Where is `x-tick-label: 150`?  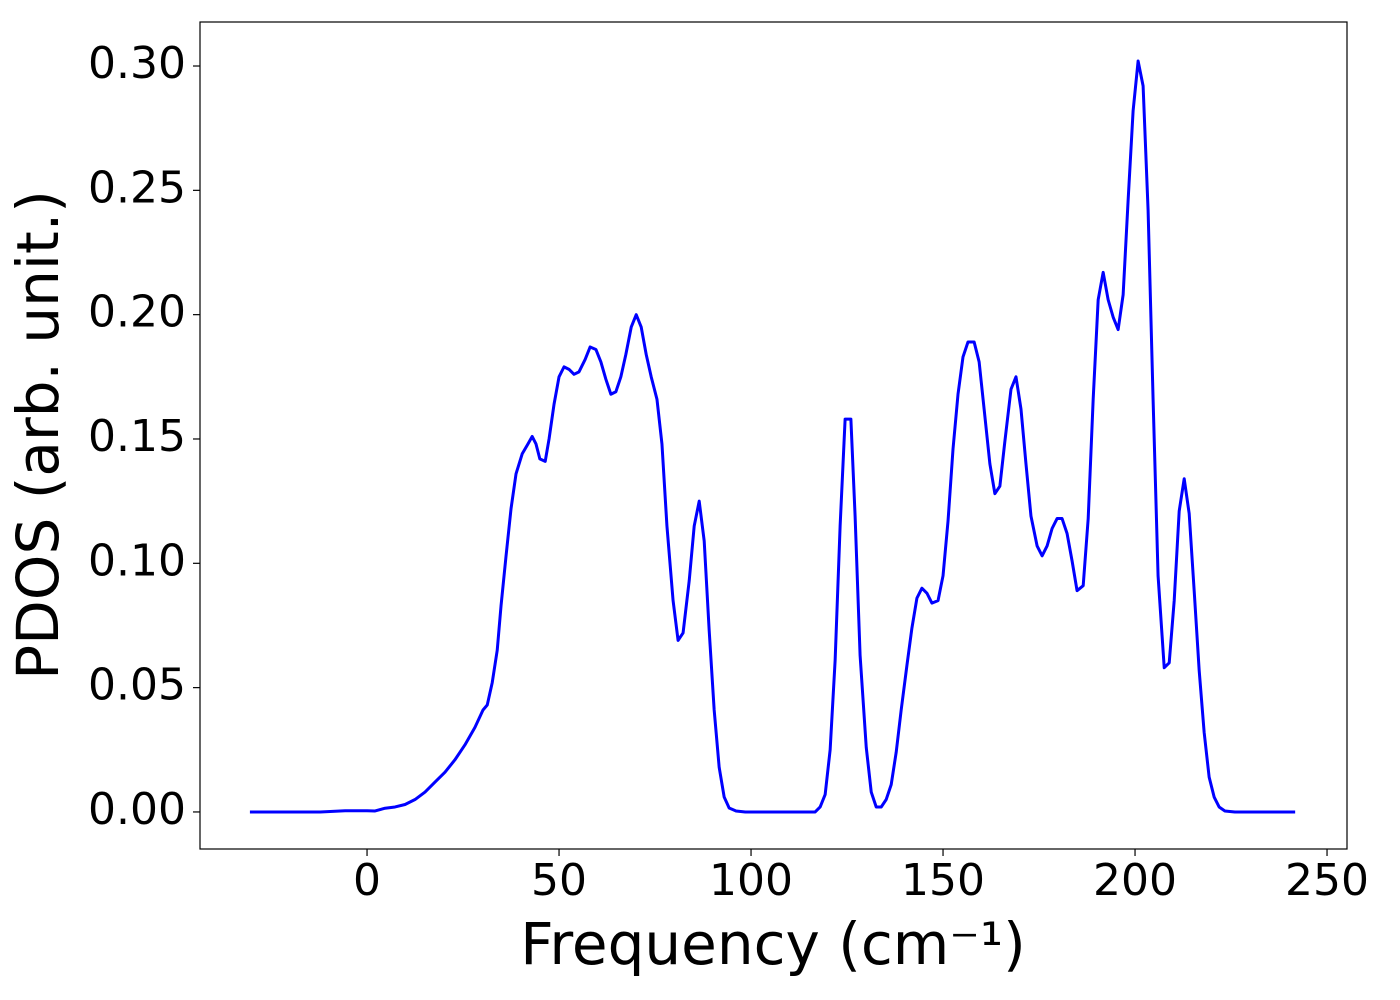 x-tick-label: 150 is located at coordinates (943, 880).